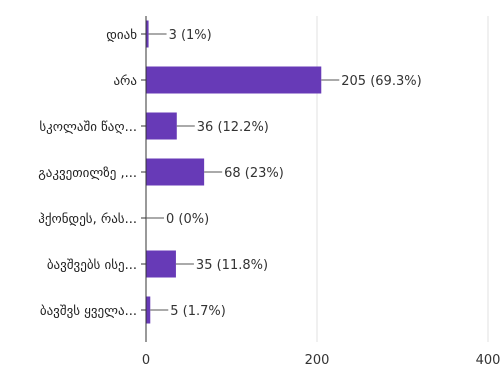 This screenshot has height=374, width=502. I want to click on x-tick-label: 400, so click(488, 360).